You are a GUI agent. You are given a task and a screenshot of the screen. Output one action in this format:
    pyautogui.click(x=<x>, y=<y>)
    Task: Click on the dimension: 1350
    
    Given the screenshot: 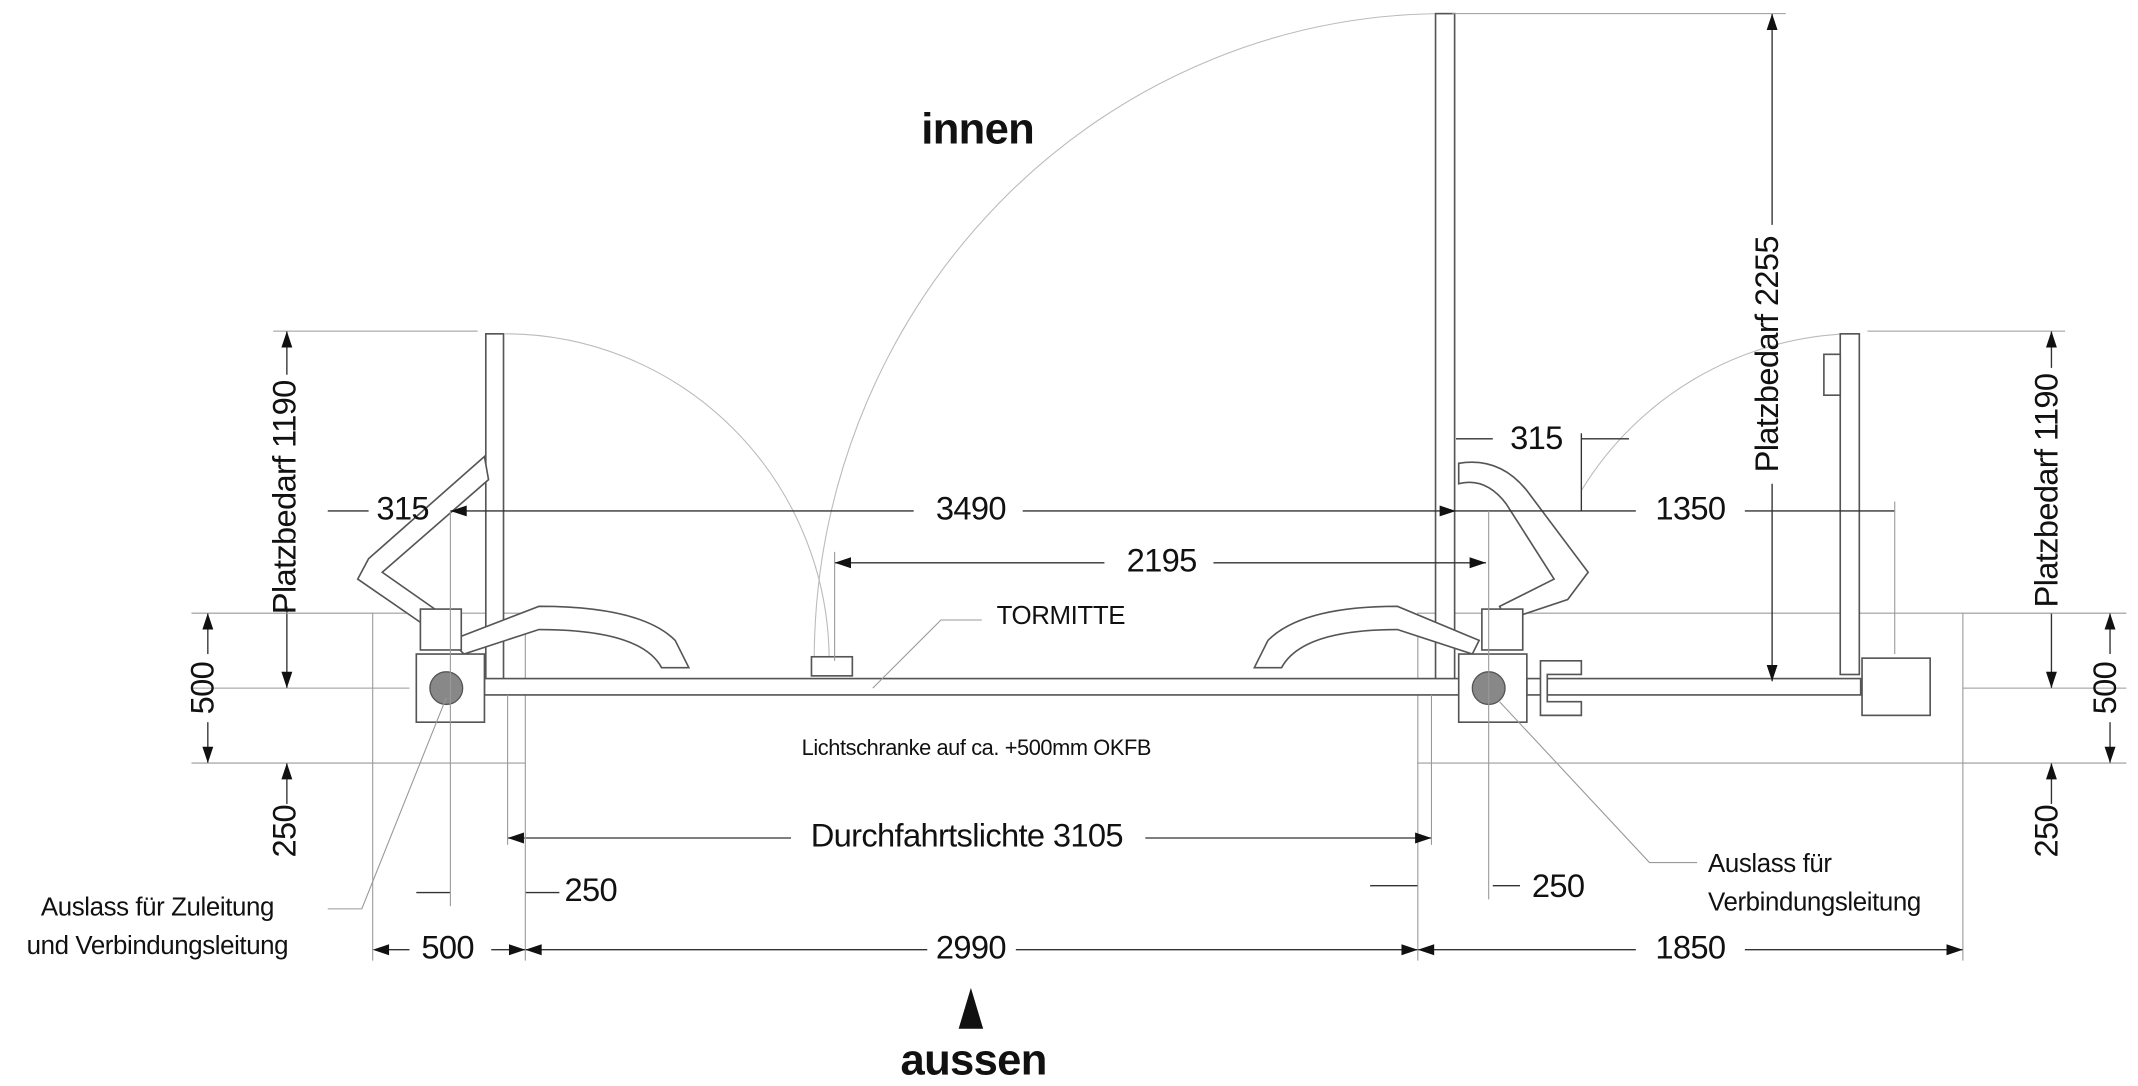 What is the action you would take?
    pyautogui.click(x=1690, y=508)
    